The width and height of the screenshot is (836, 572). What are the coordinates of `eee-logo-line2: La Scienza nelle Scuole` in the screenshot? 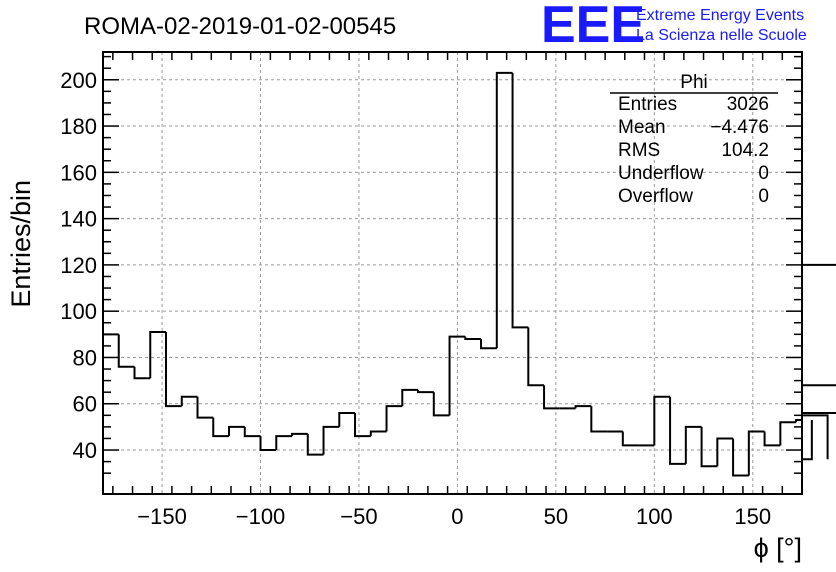 It's located at (721, 35).